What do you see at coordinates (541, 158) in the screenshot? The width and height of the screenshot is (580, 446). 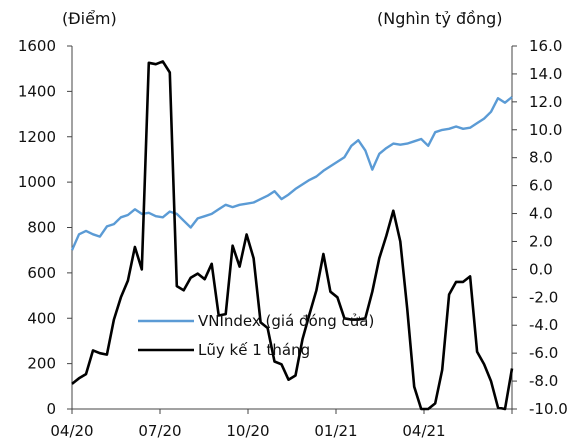 I see `right-tick-label: 8.0` at bounding box center [541, 158].